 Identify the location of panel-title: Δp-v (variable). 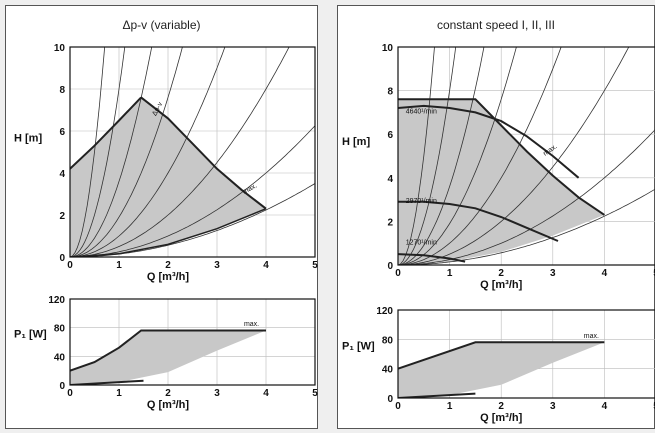
(161, 25).